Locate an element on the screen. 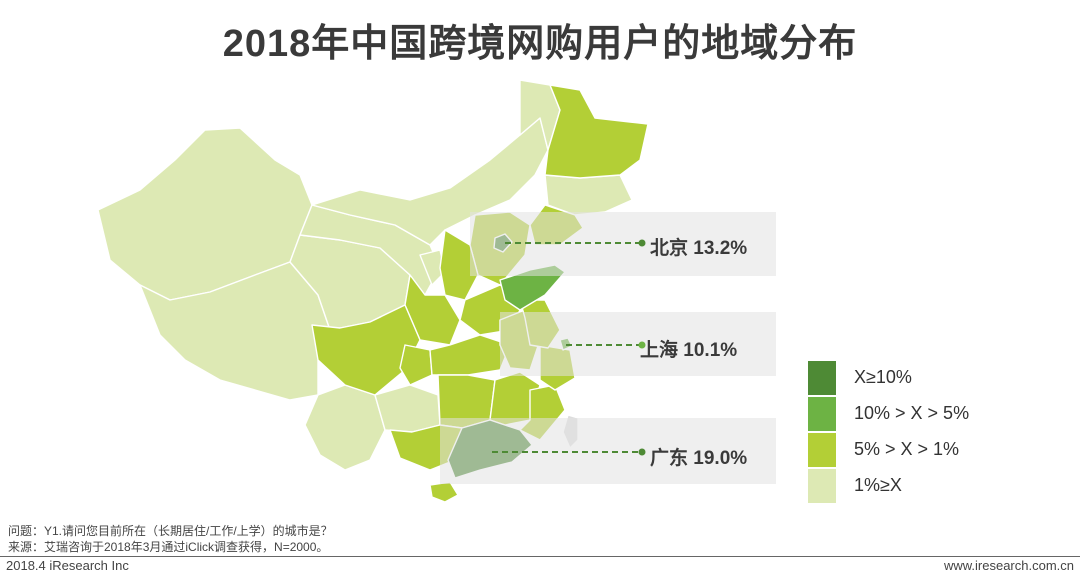  legend-label: 1%≥X is located at coordinates (878, 485).